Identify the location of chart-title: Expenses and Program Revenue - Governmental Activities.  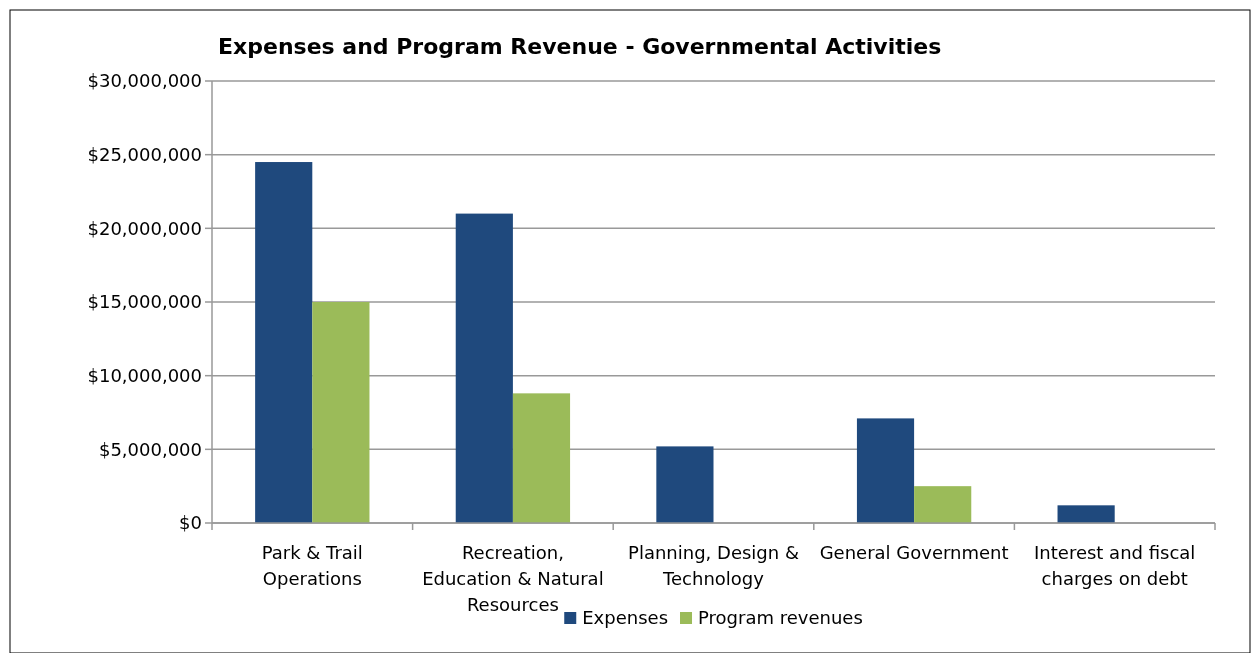
(580, 46).